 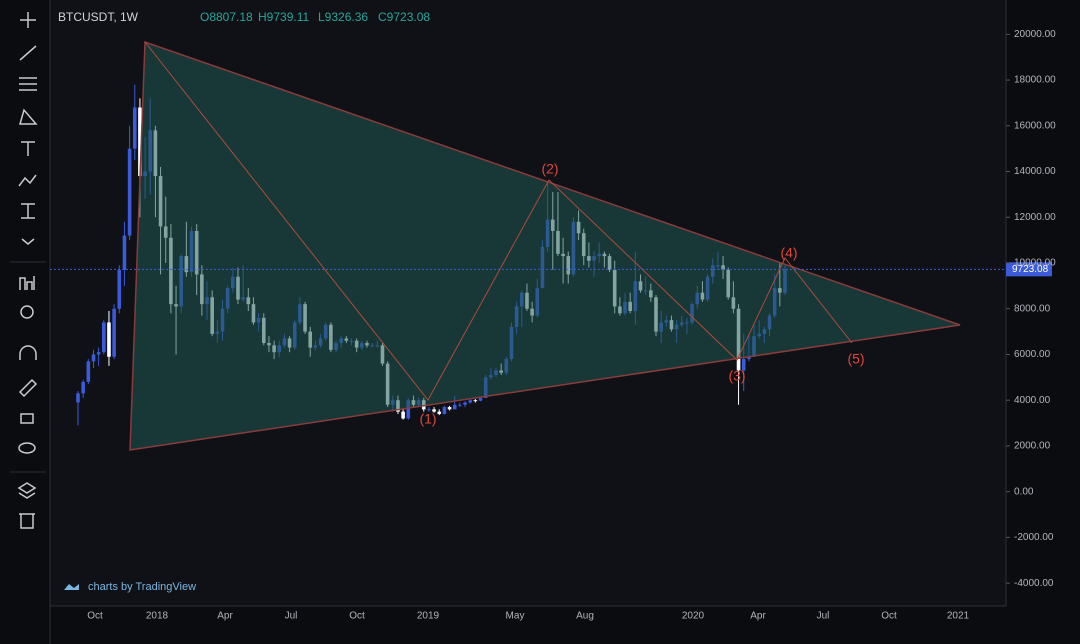 I want to click on y-tick-label: 10000.00, so click(x=1035, y=263).